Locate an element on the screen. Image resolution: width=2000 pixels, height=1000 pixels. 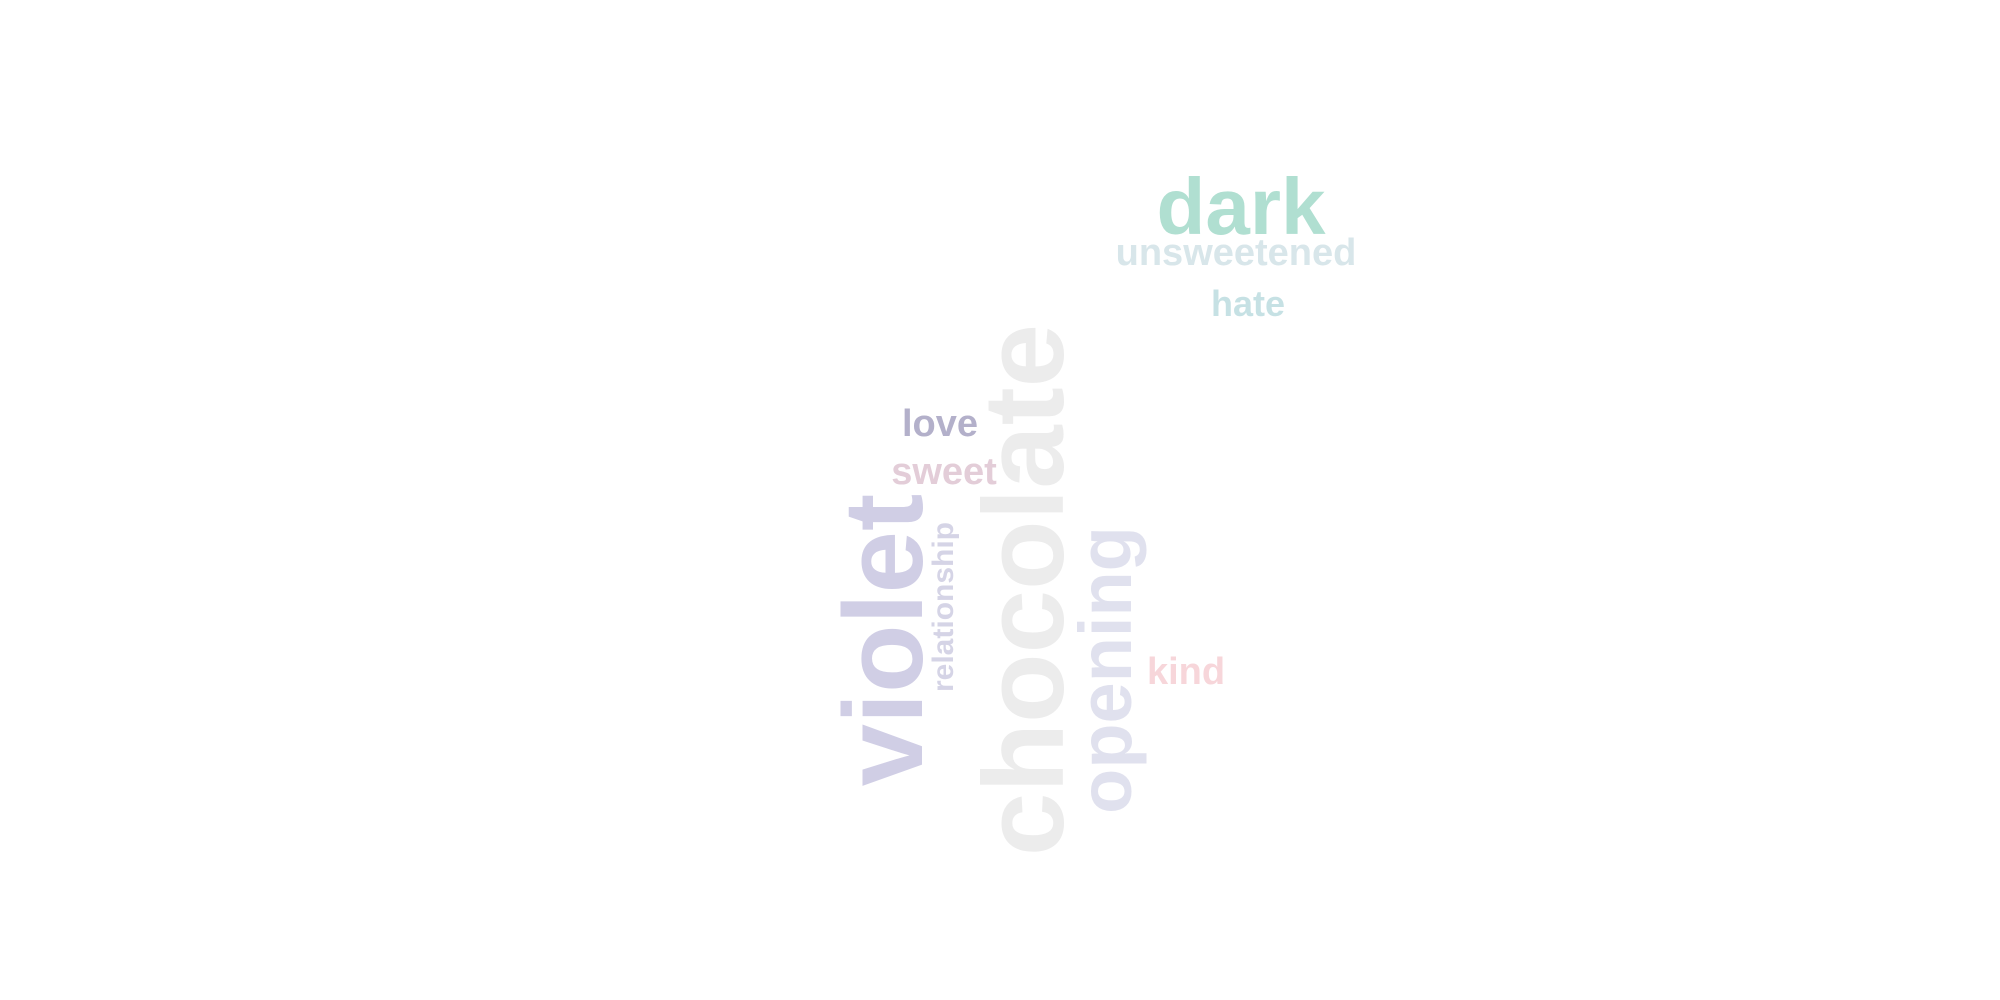
word-unsweetened: unsweetened is located at coordinates (1236, 253).